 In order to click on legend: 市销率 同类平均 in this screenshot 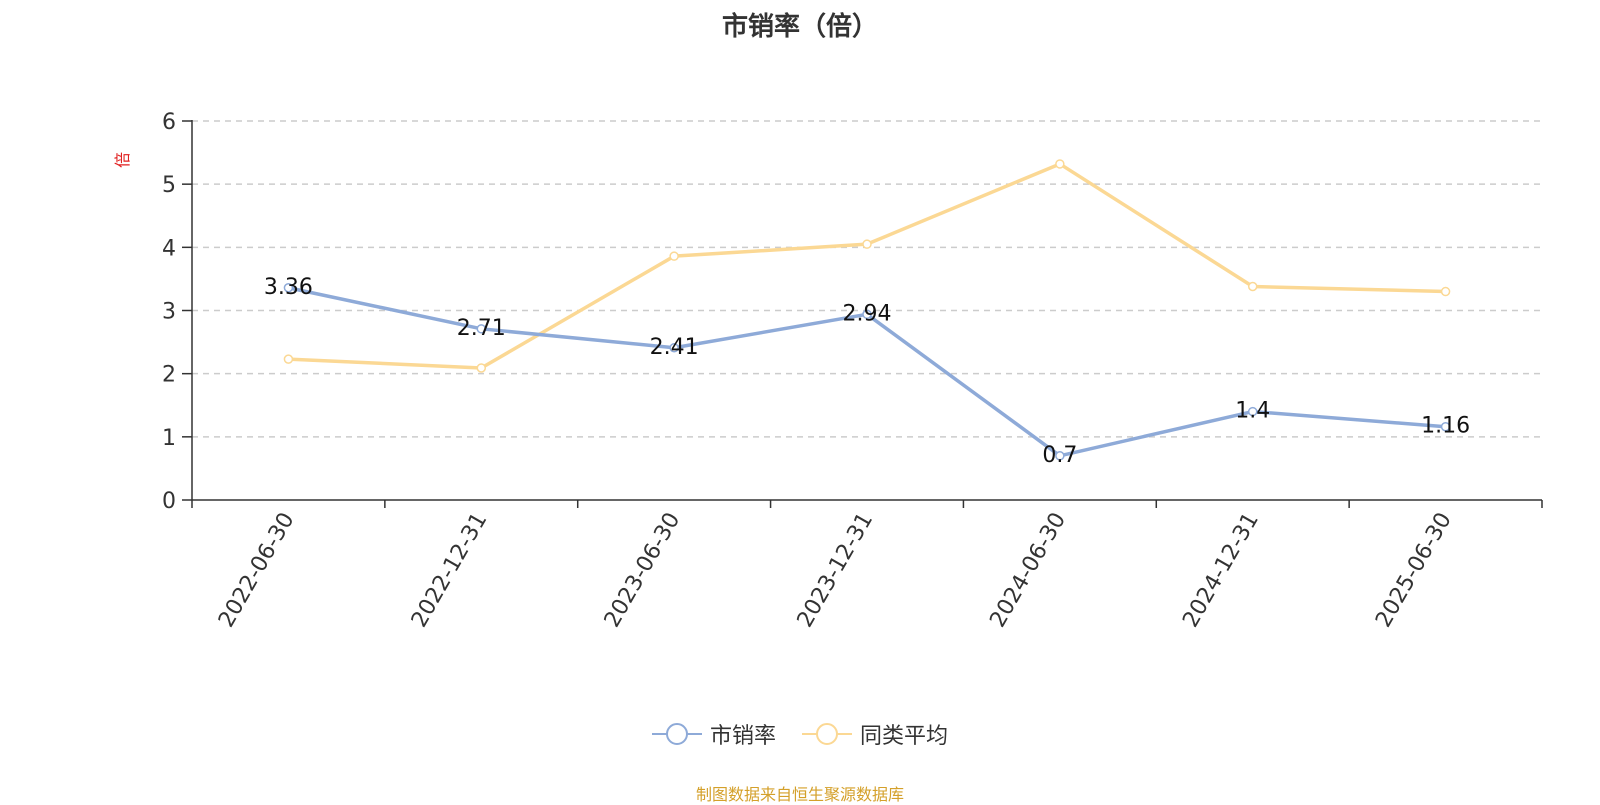, I will do `click(800, 734)`.